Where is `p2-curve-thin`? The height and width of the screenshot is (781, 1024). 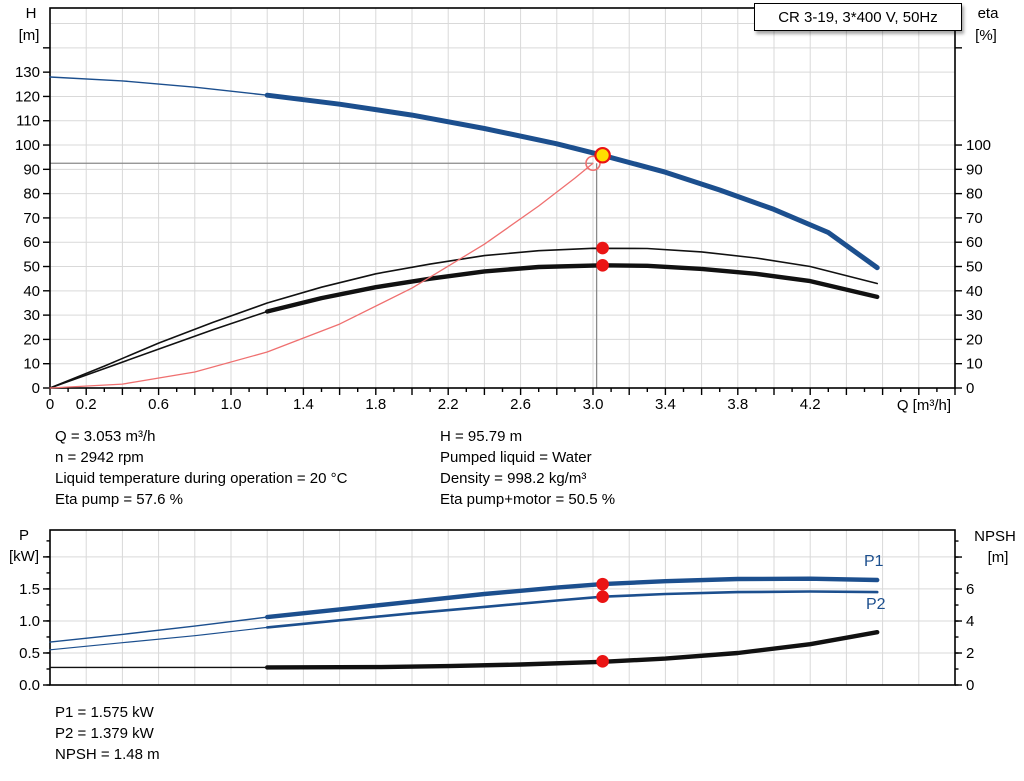 p2-curve-thin is located at coordinates (158, 638).